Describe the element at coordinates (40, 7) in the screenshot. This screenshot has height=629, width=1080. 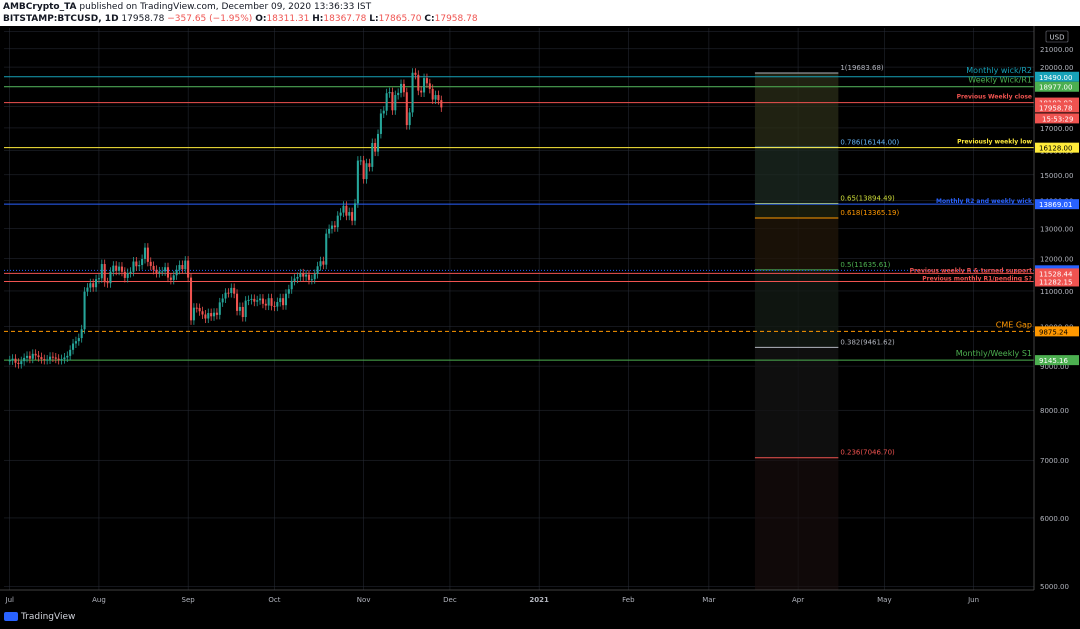
I see `publisher-name: AMBCrypto_TA` at that location.